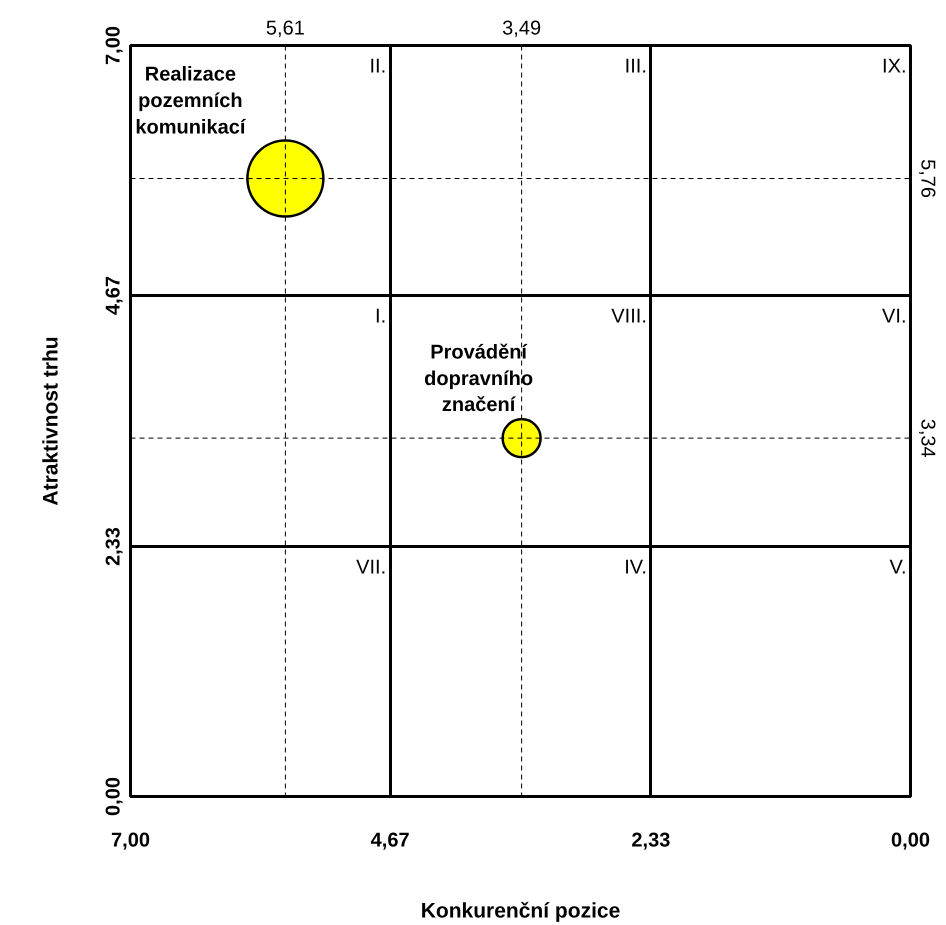 The height and width of the screenshot is (925, 946). Describe the element at coordinates (479, 378) in the screenshot. I see `series-label: Provádění dopravního značení` at that location.